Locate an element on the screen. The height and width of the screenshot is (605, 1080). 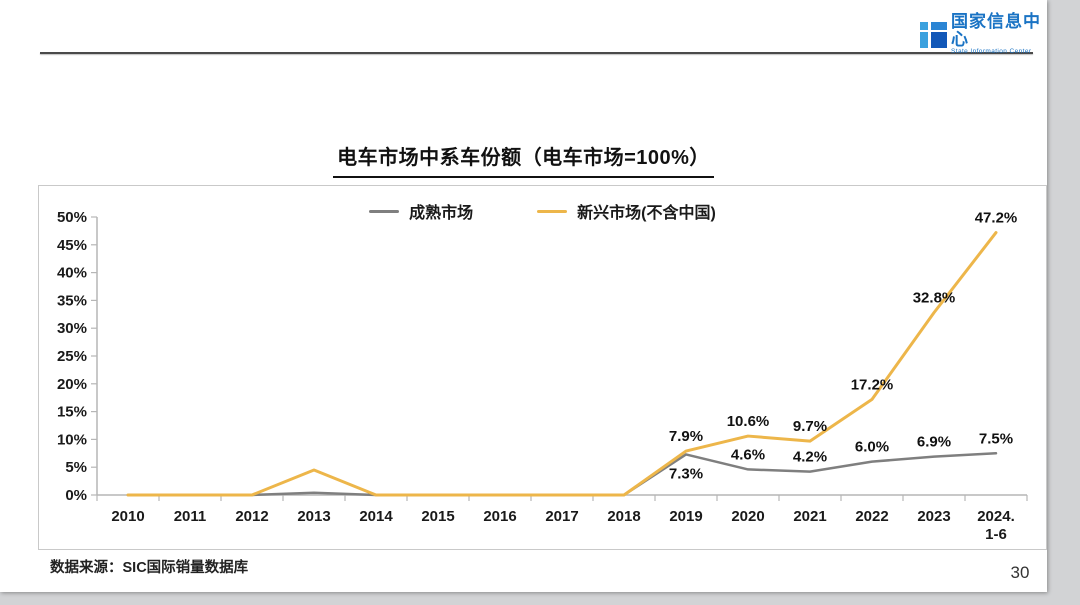
y-tick-label: 50% is located at coordinates (72, 217).